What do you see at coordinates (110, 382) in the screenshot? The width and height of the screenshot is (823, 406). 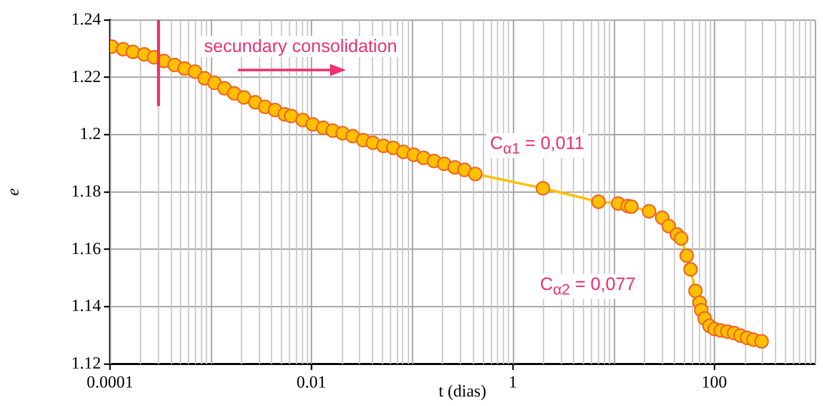 I see `x-tick-label: 0.0001` at bounding box center [110, 382].